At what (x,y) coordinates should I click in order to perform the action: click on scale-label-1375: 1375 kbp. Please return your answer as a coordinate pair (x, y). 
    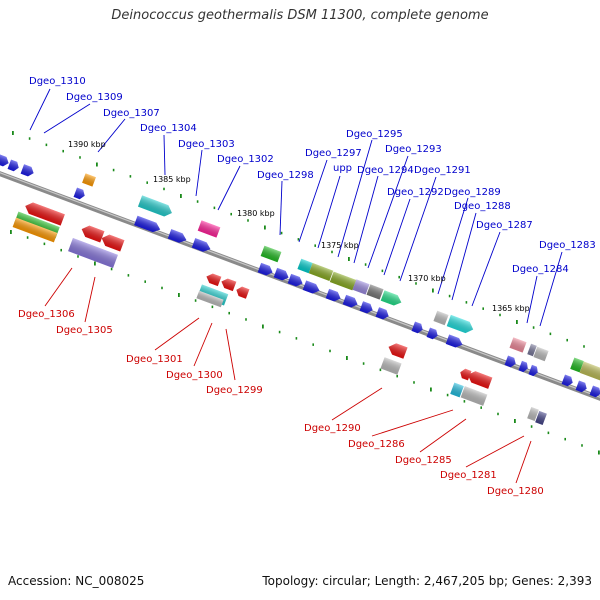
    Looking at the image, I should click on (340, 245).